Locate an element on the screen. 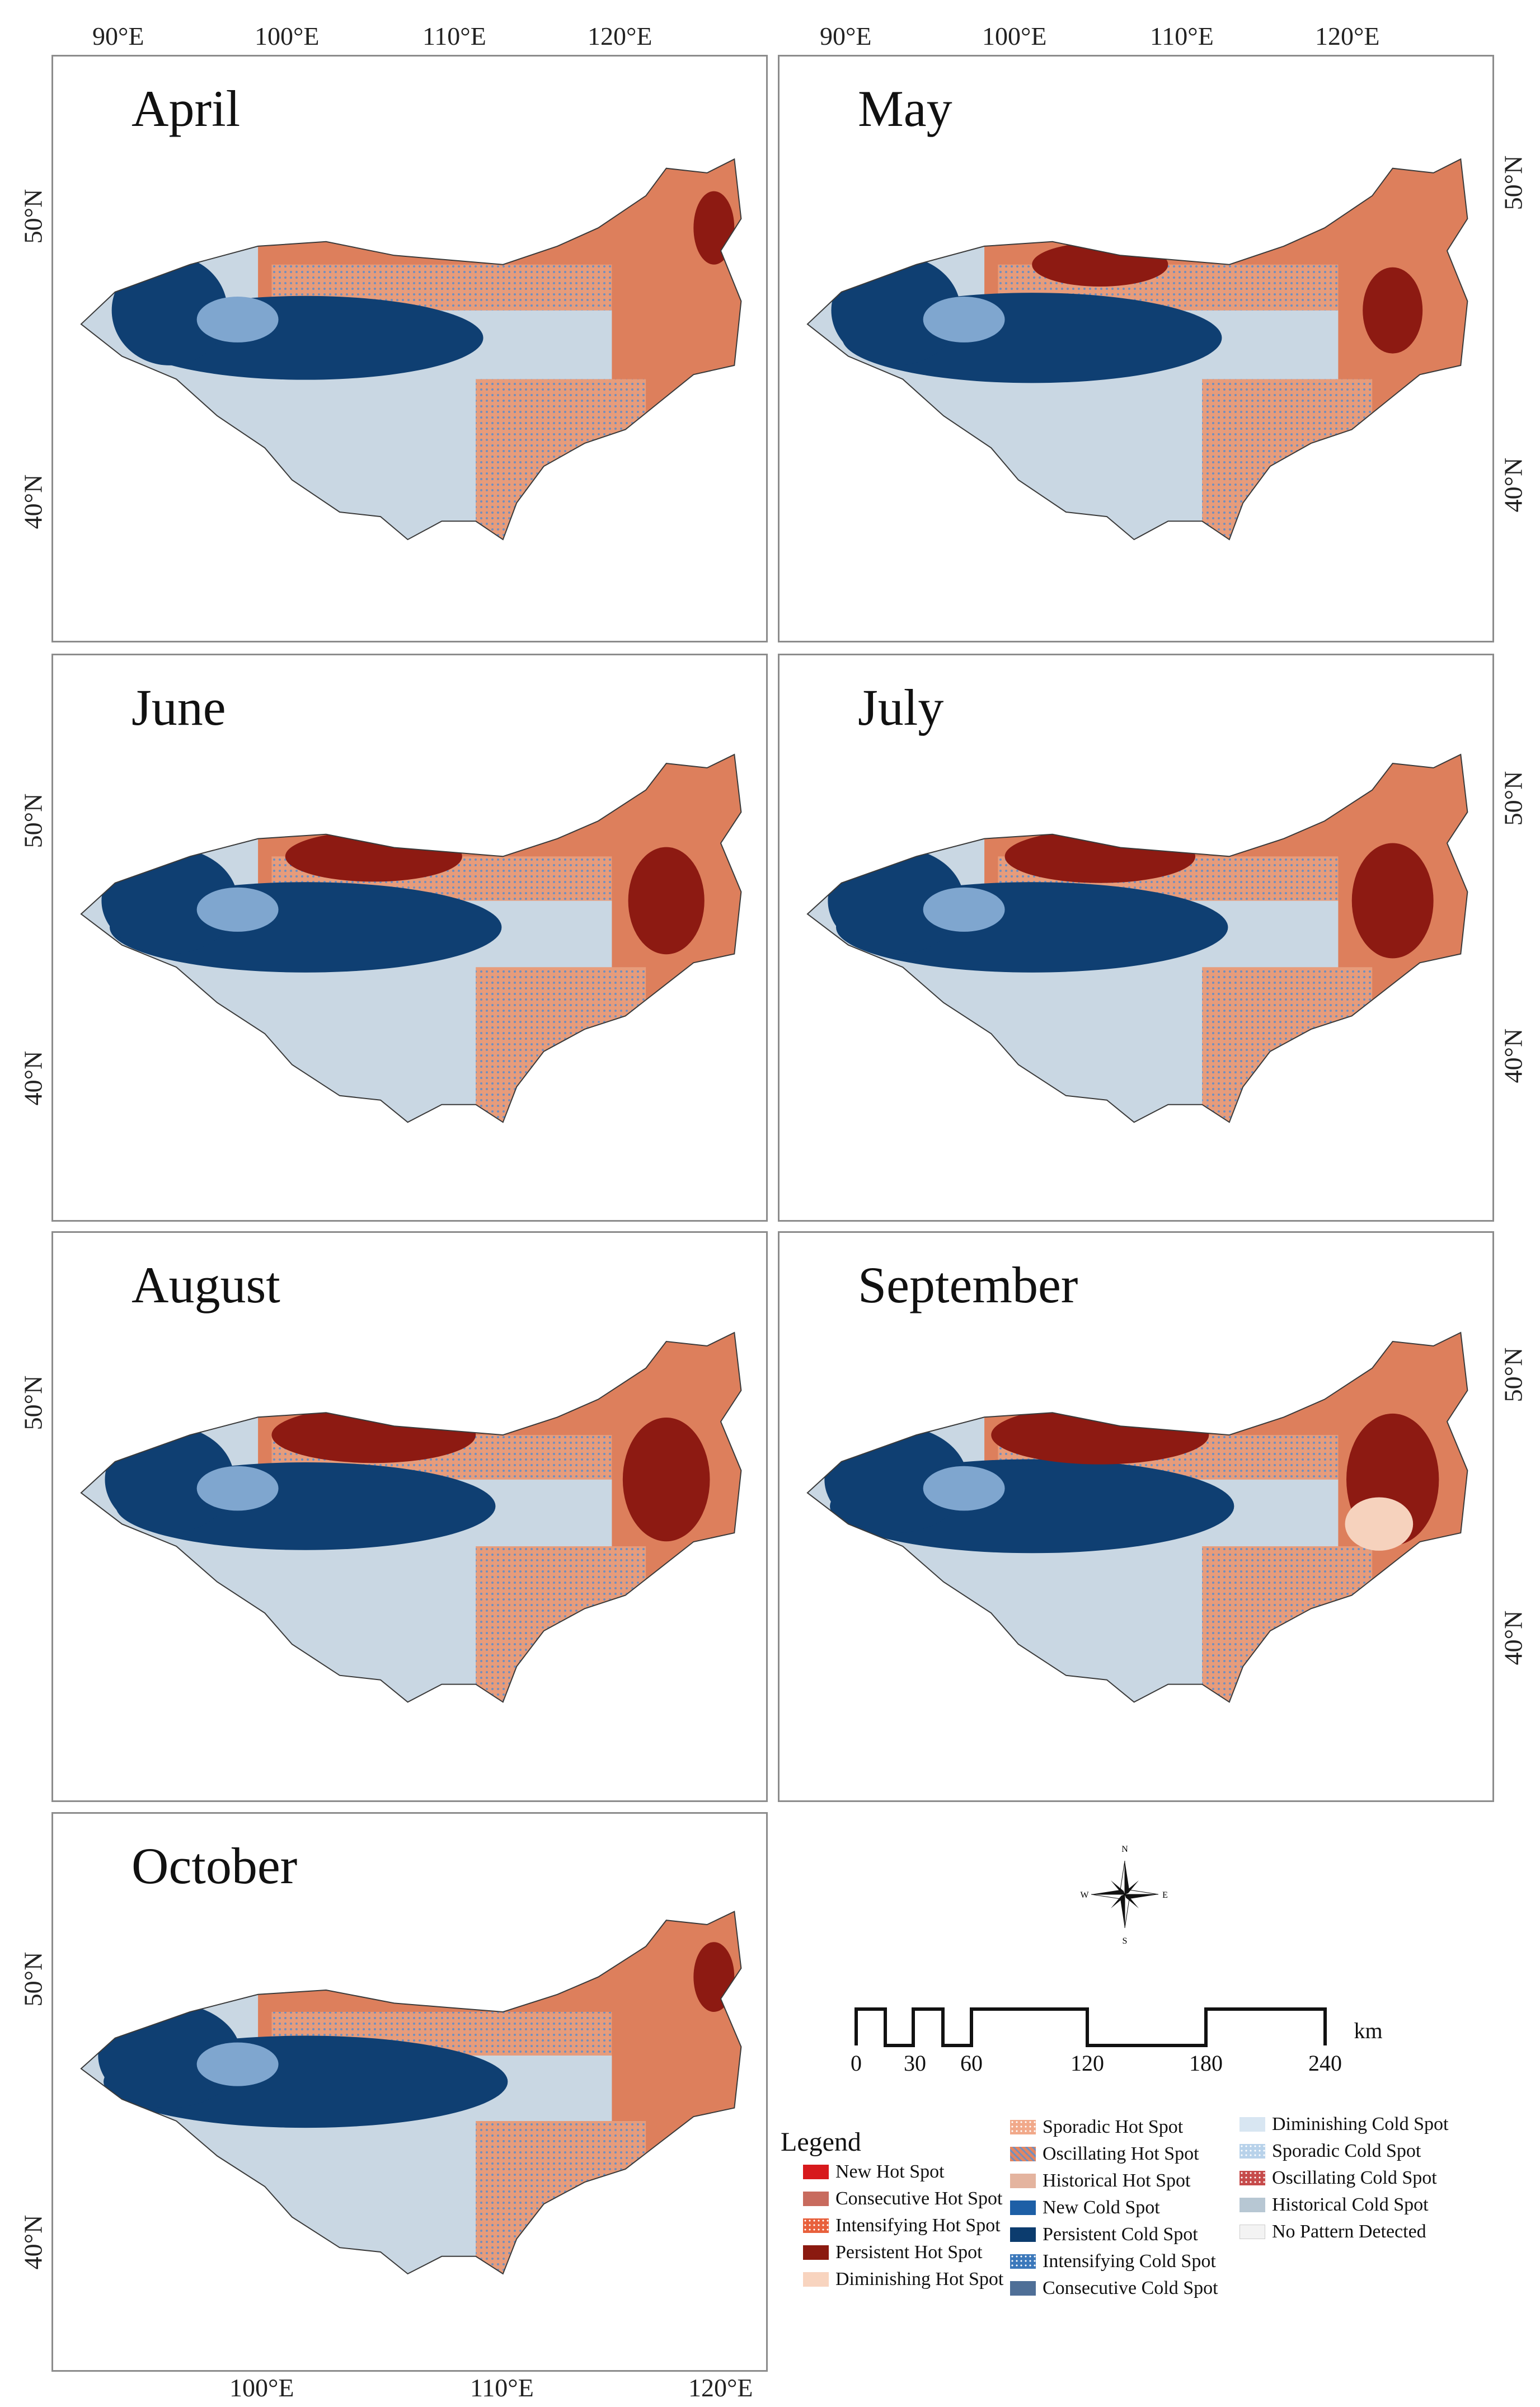  compass-w: W is located at coordinates (1084, 1895).